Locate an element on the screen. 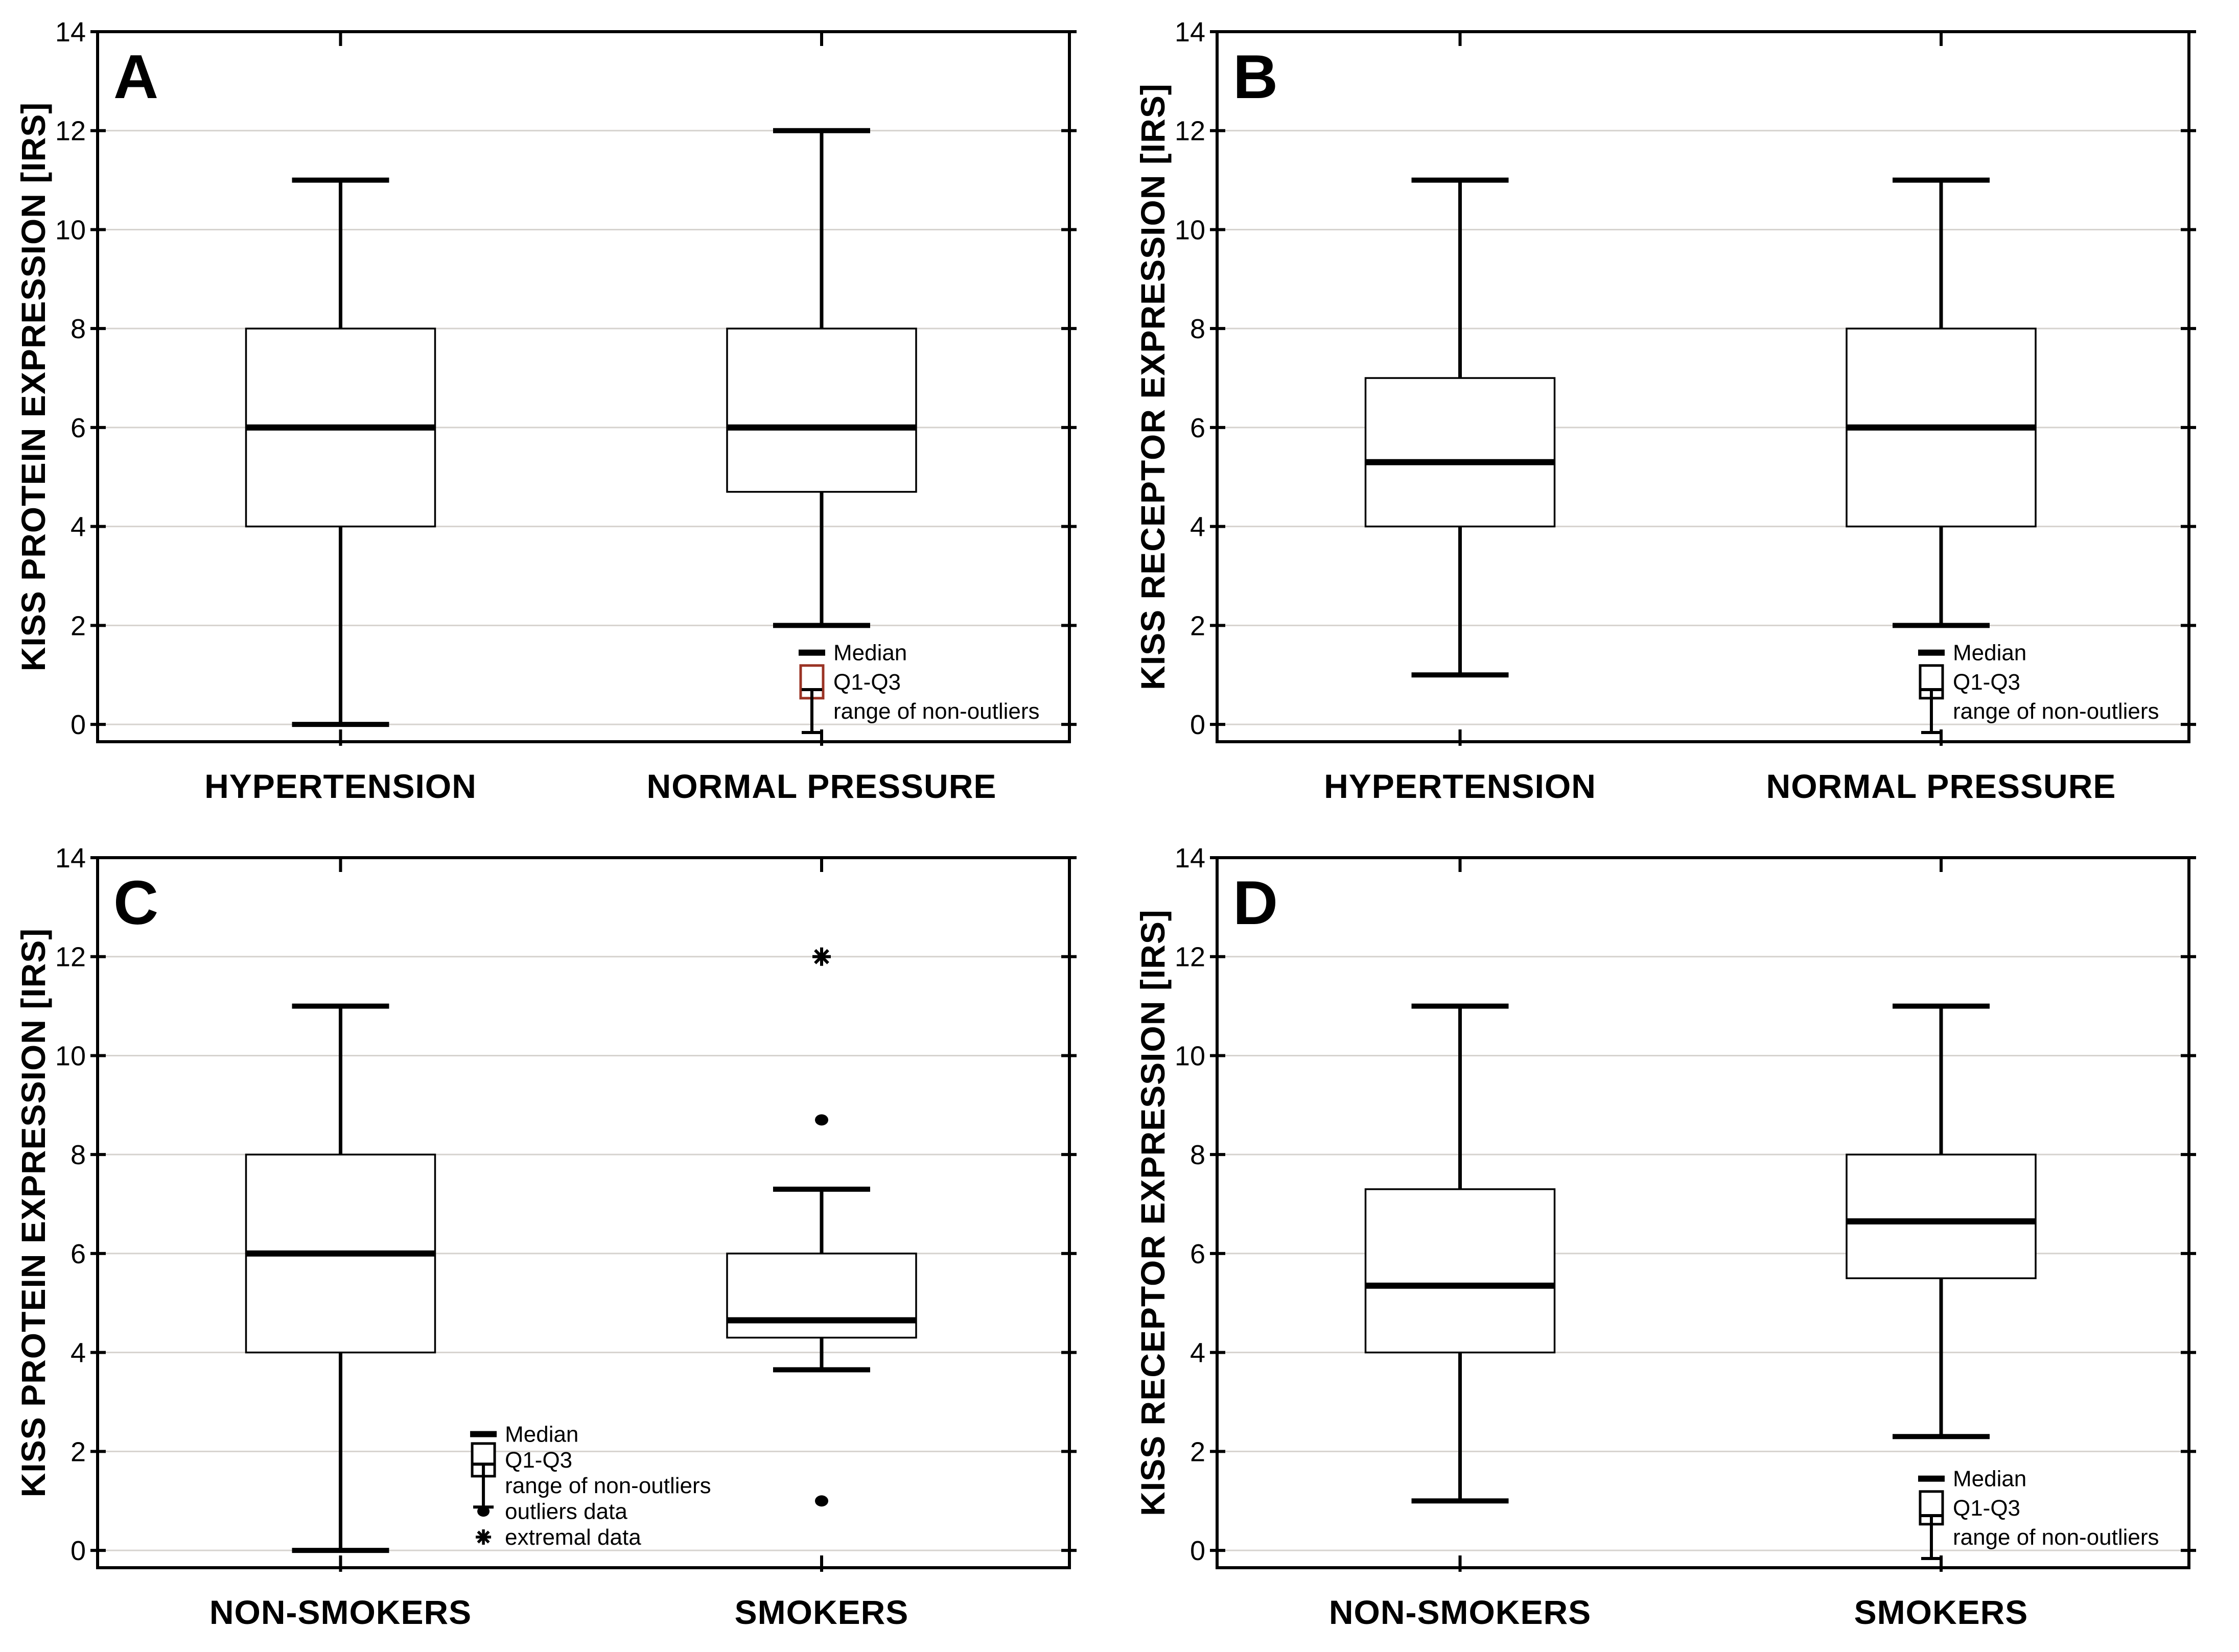 The width and height of the screenshot is (2239, 1652). panel-letter: D is located at coordinates (1255, 902).